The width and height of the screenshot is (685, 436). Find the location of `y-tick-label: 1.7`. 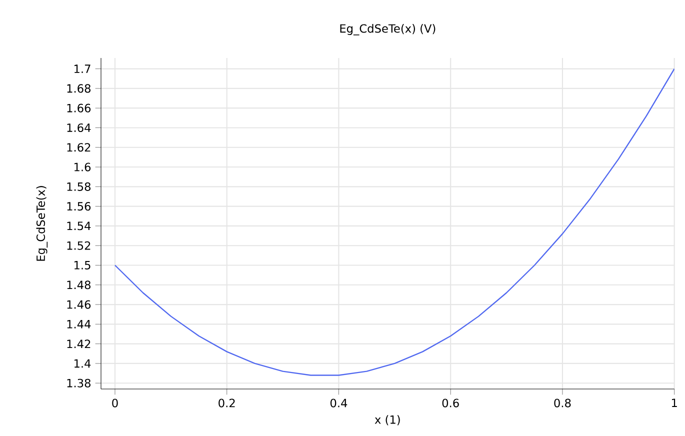

y-tick-label: 1.7 is located at coordinates (82, 68).